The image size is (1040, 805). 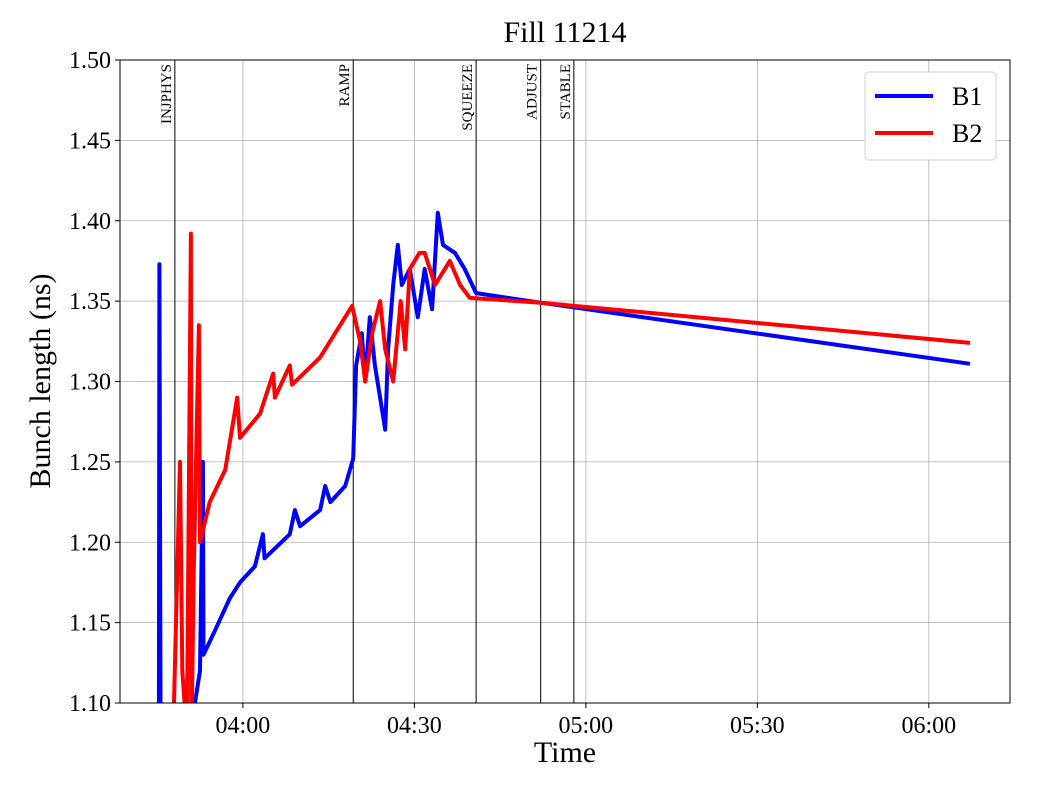 I want to click on phase-label: ADJUST, so click(x=533, y=92).